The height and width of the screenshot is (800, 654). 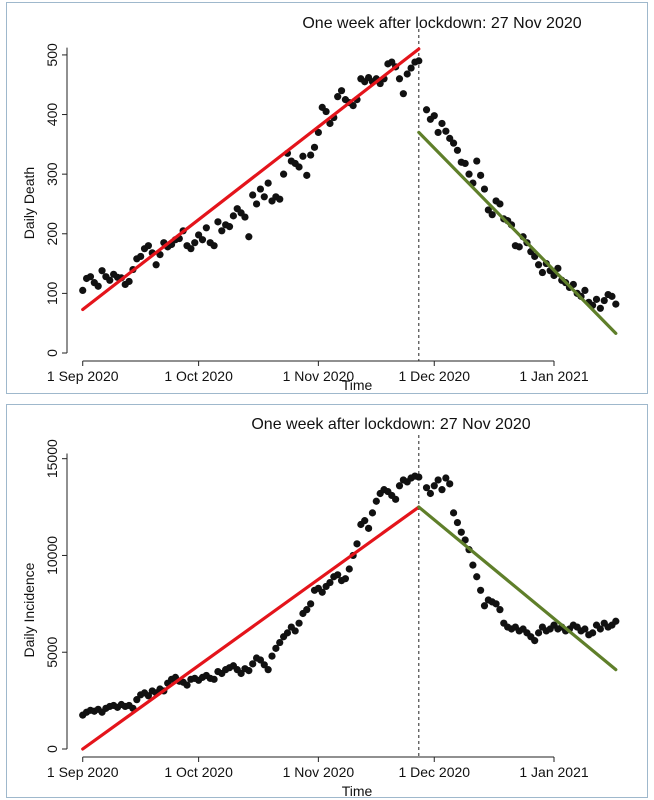 I want to click on x-tick-label: 1 Sep 2020, so click(x=83, y=376).